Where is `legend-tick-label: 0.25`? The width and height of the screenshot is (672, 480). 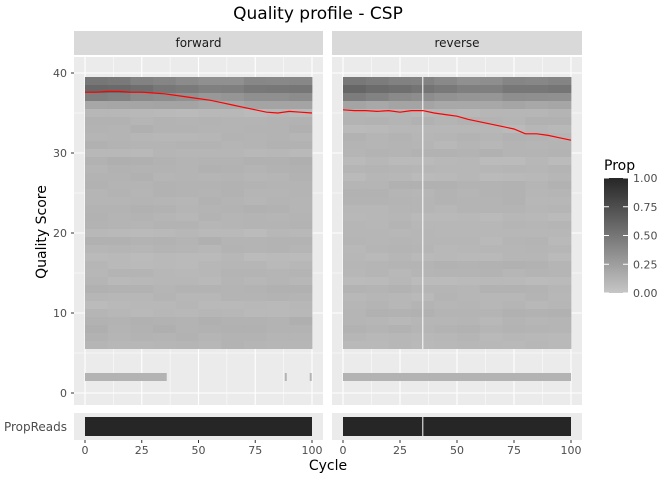
legend-tick-label: 0.25 is located at coordinates (645, 264).